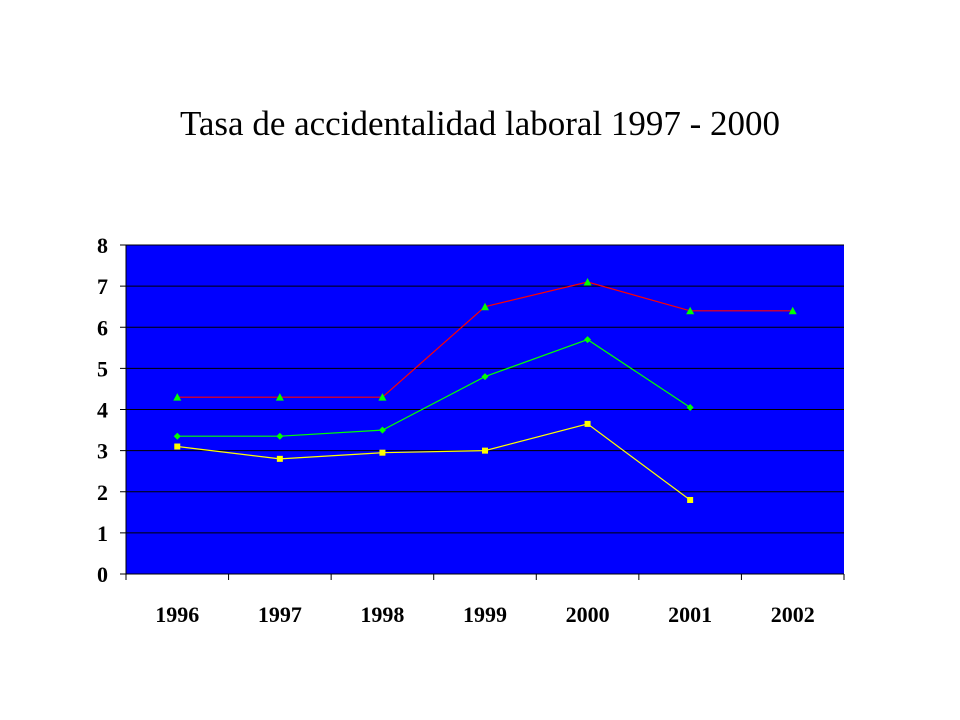 This screenshot has width=960, height=720. What do you see at coordinates (102, 245) in the screenshot?
I see `y-tick-label: 8` at bounding box center [102, 245].